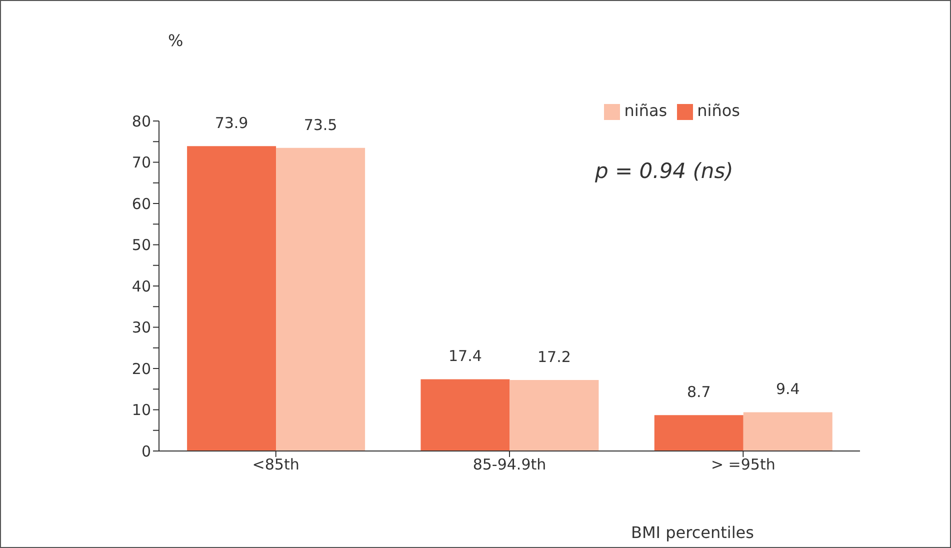 This screenshot has height=548, width=951. Describe the element at coordinates (141, 369) in the screenshot. I see `y-tick-label: 20` at that location.